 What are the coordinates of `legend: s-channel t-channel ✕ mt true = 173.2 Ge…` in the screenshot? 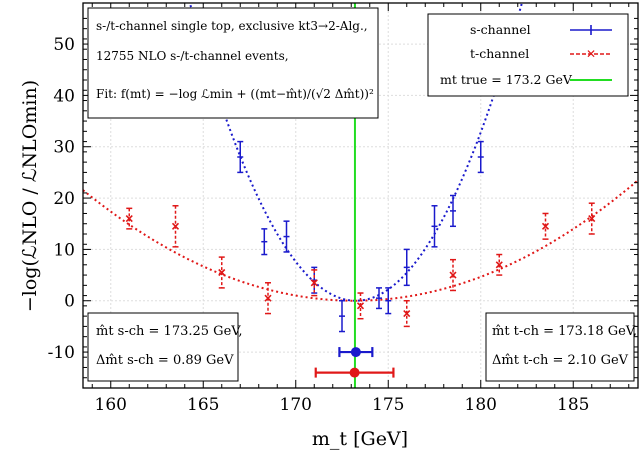 It's located at (528, 55).